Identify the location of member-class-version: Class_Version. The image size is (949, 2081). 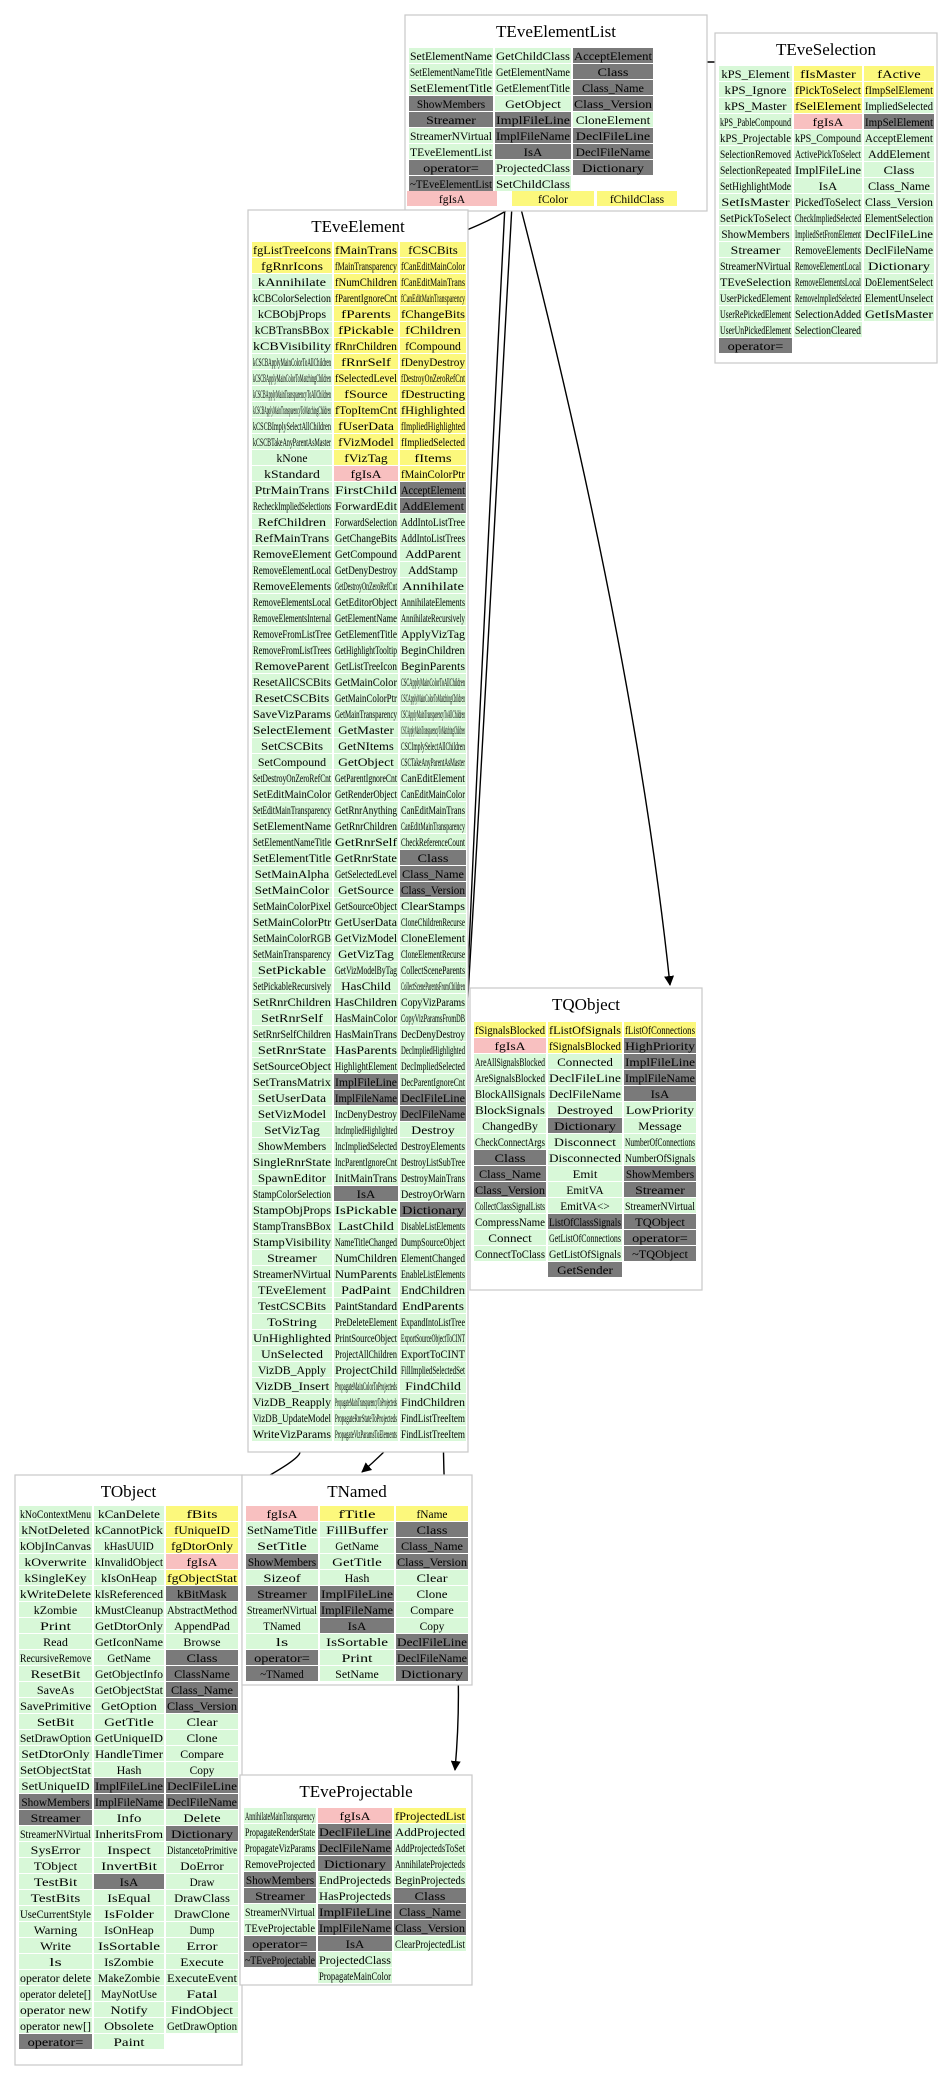
(430, 1929).